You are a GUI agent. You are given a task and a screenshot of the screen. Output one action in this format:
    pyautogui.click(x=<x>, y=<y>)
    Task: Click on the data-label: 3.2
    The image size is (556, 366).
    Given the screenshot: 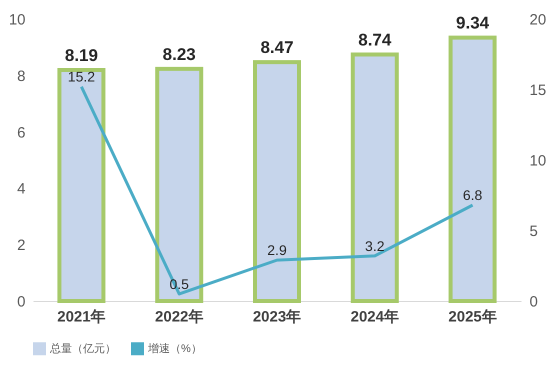 What is the action you would take?
    pyautogui.click(x=375, y=246)
    